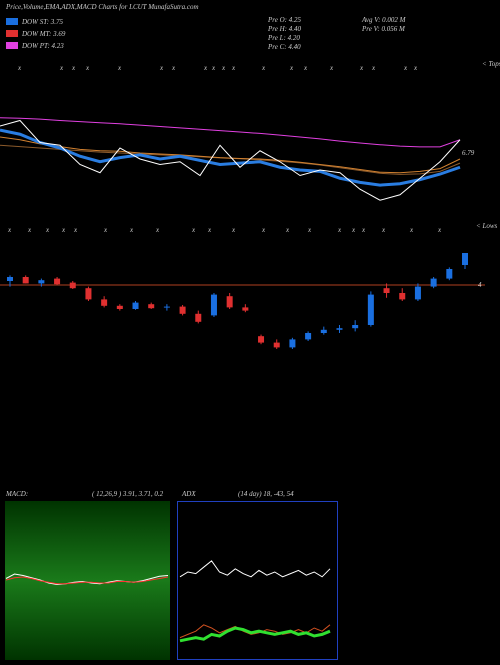 Image resolution: width=500 pixels, height=665 pixels. Describe the element at coordinates (480, 285) in the screenshot. I see `level-label: 4` at that location.